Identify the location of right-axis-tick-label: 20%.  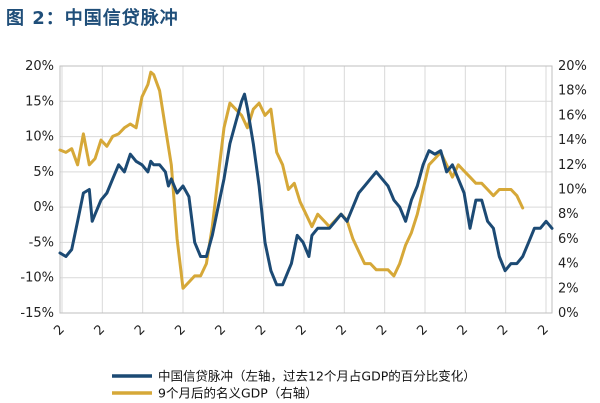
(572, 66).